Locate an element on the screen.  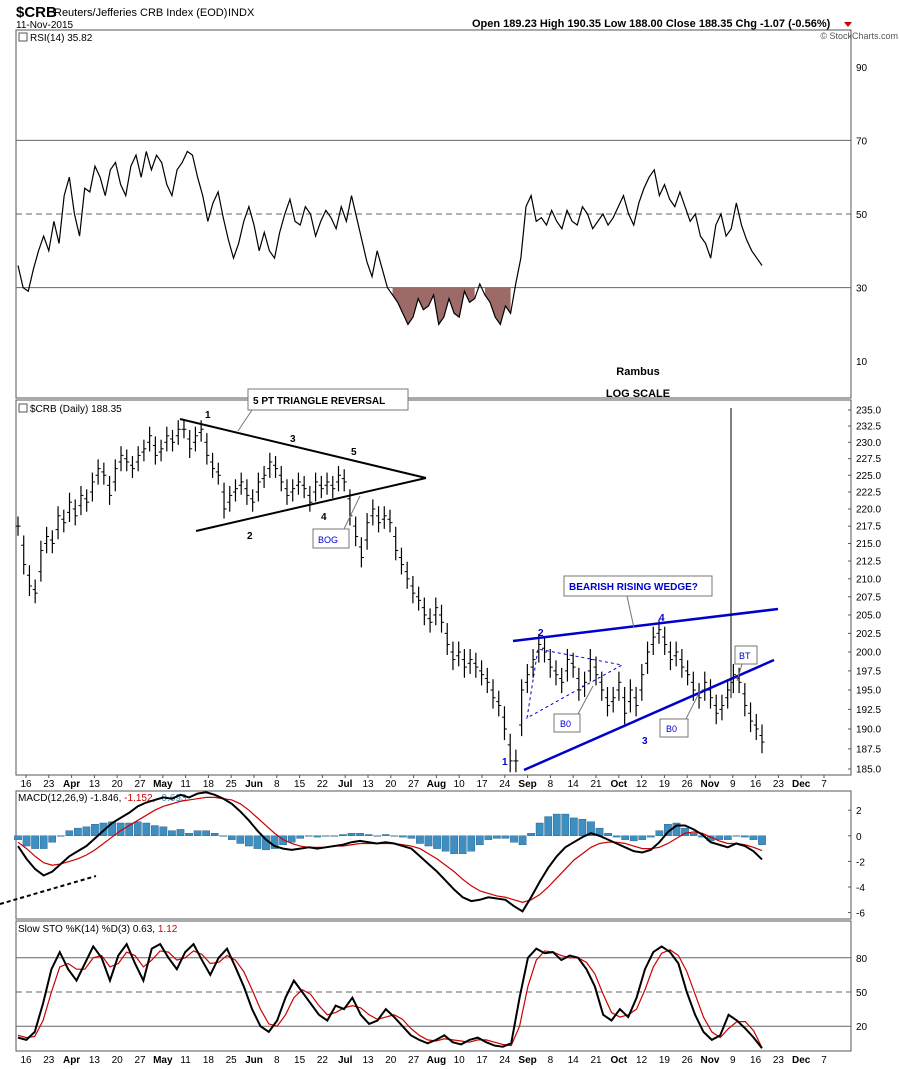
price-tick-label: 230.0 is located at coordinates (868, 443).